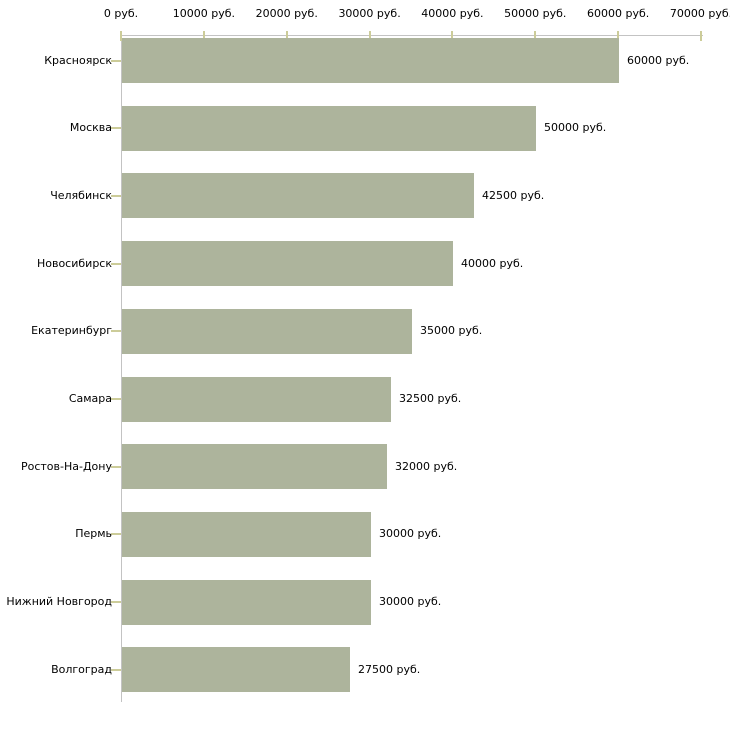 The width and height of the screenshot is (730, 730). Describe the element at coordinates (452, 13) in the screenshot. I see `x-axis-tick-label: 40000 руб.` at that location.